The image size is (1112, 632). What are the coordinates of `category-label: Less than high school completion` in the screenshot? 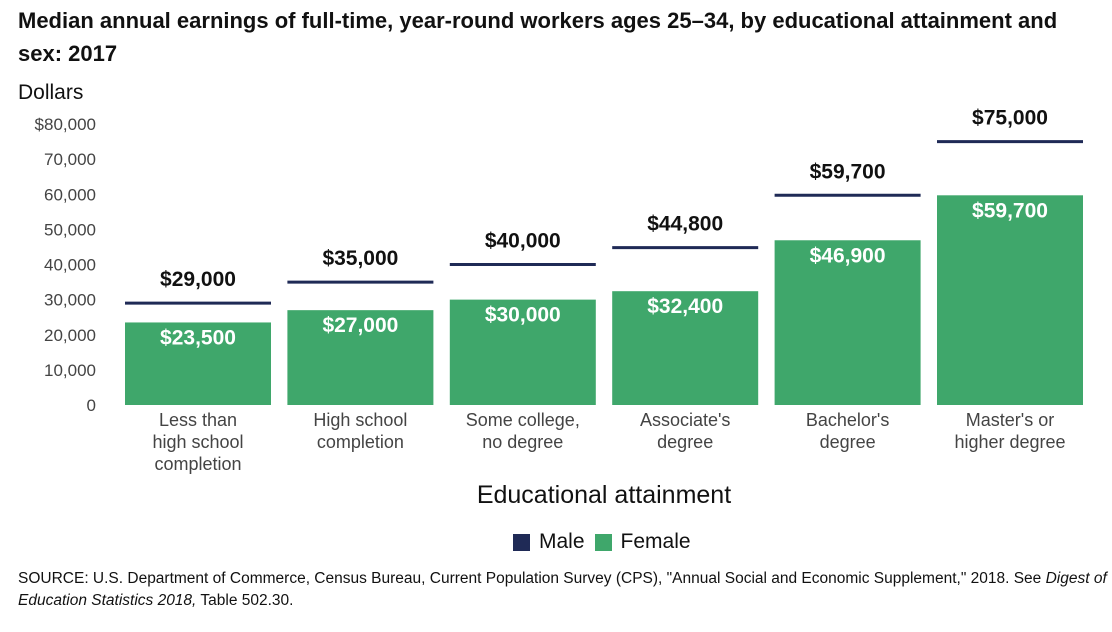 It's located at (197, 442).